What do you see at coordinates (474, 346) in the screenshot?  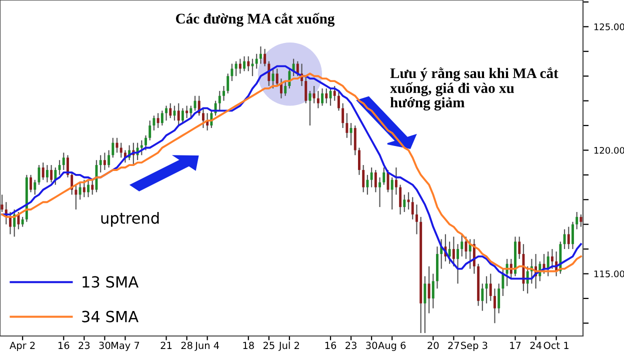 I see `x-tick-label: Sep 3` at bounding box center [474, 346].